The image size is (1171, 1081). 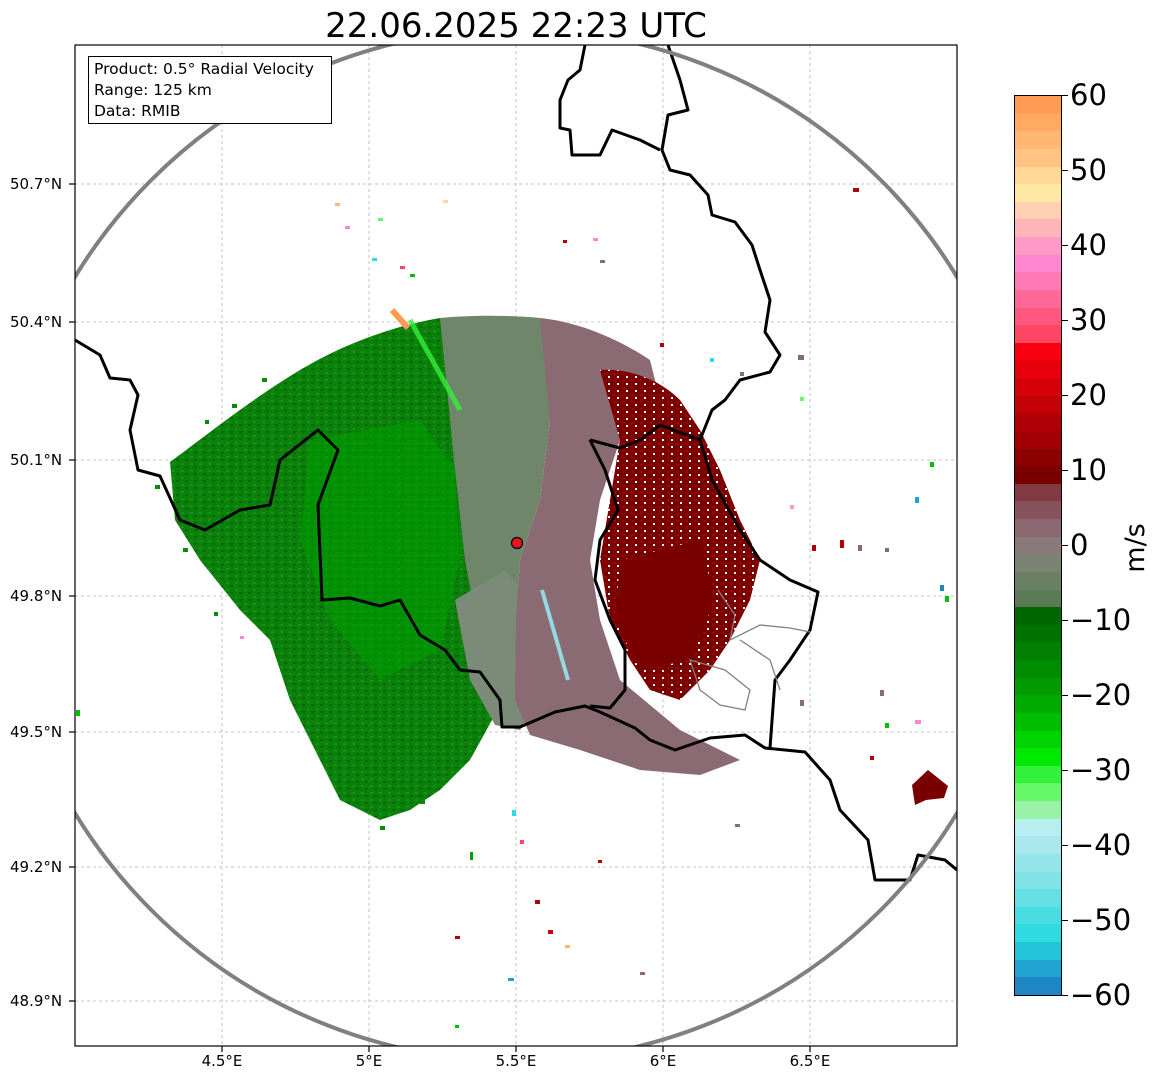 I want to click on lat-label-50-4: 50.4°N, so click(x=36, y=322).